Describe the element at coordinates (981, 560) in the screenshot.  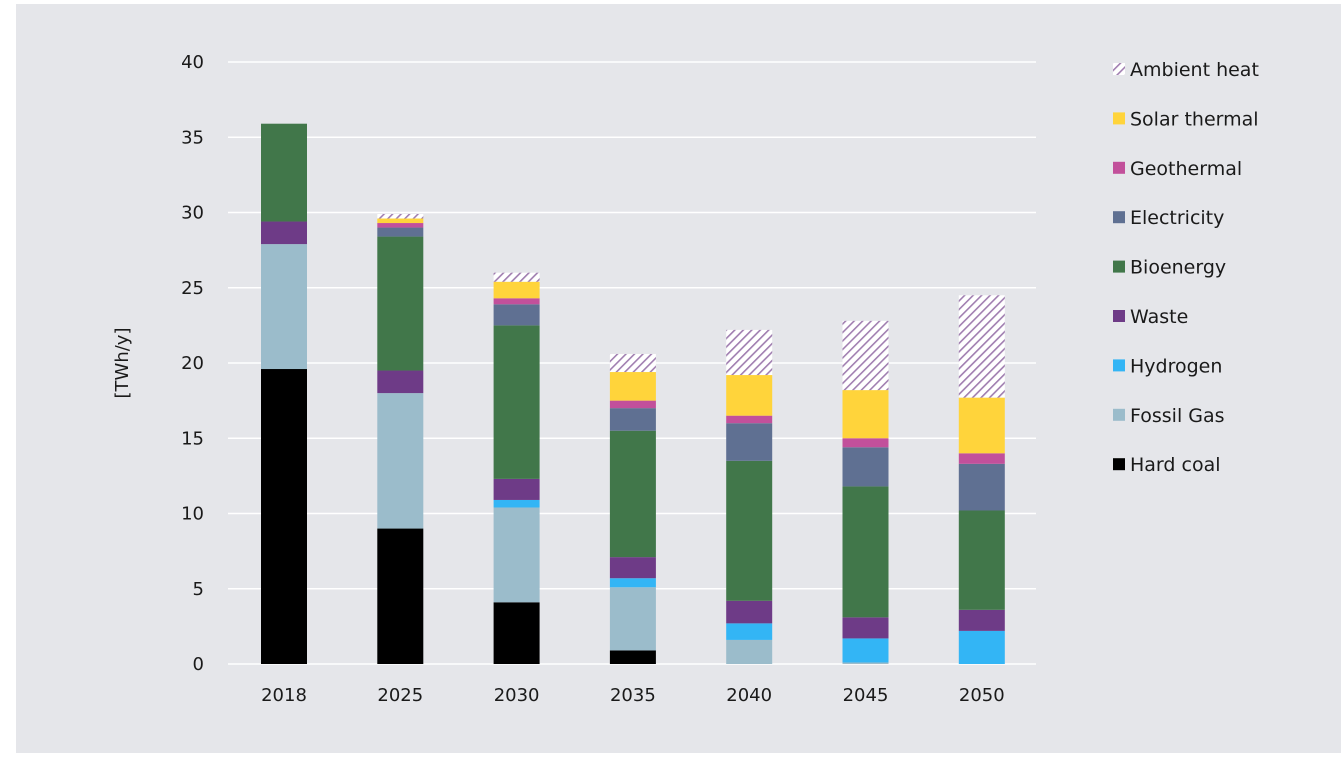
I see `bar-2050-bioenergy` at that location.